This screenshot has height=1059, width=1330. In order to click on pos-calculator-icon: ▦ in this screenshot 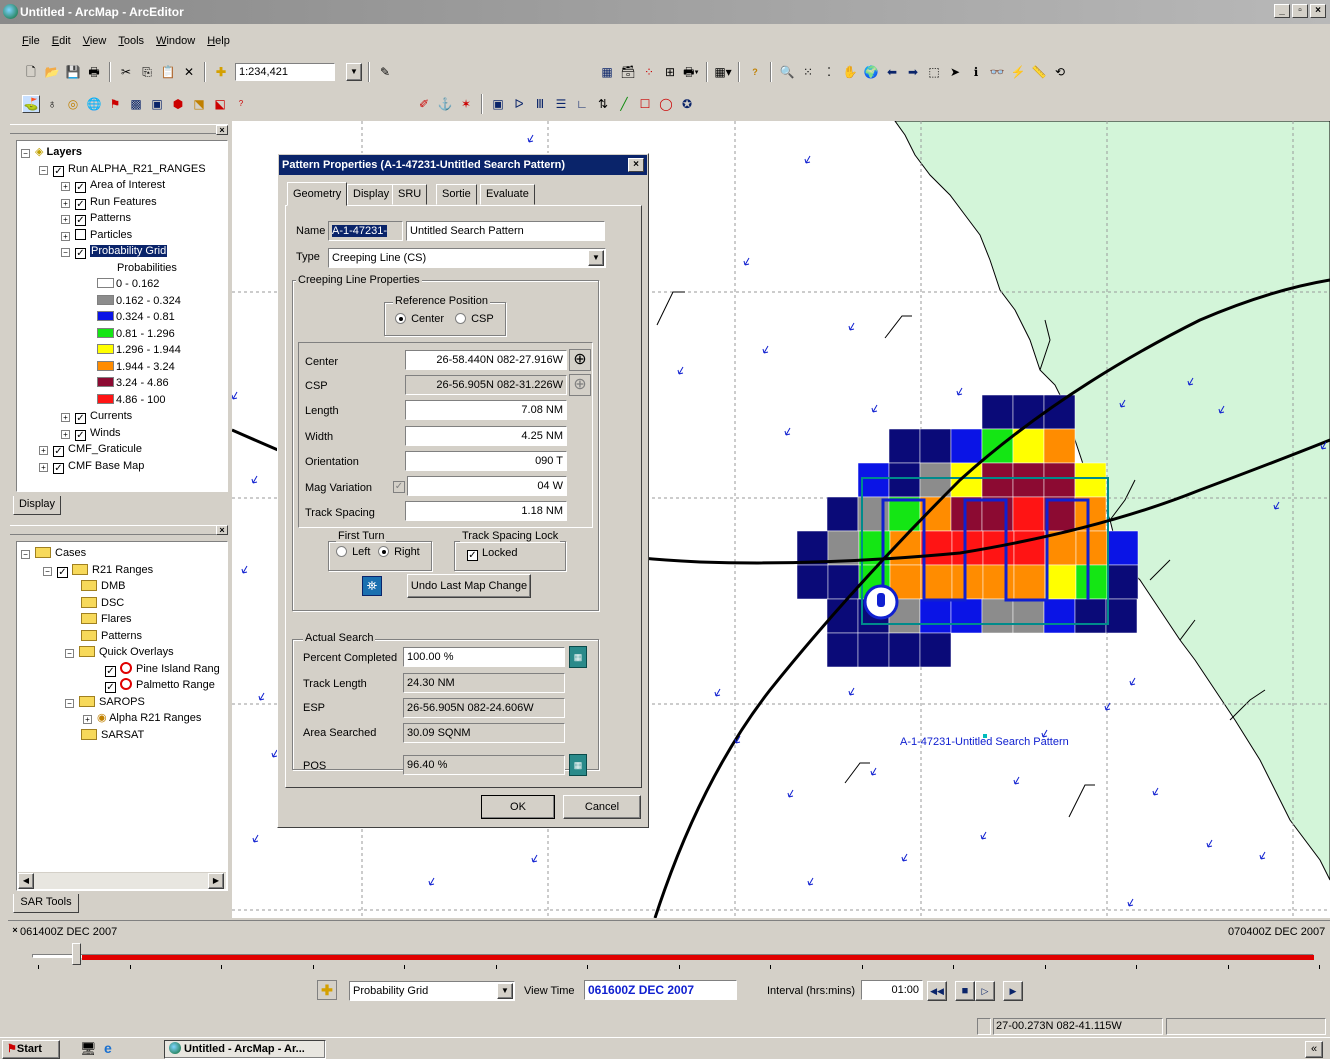, I will do `click(578, 765)`.